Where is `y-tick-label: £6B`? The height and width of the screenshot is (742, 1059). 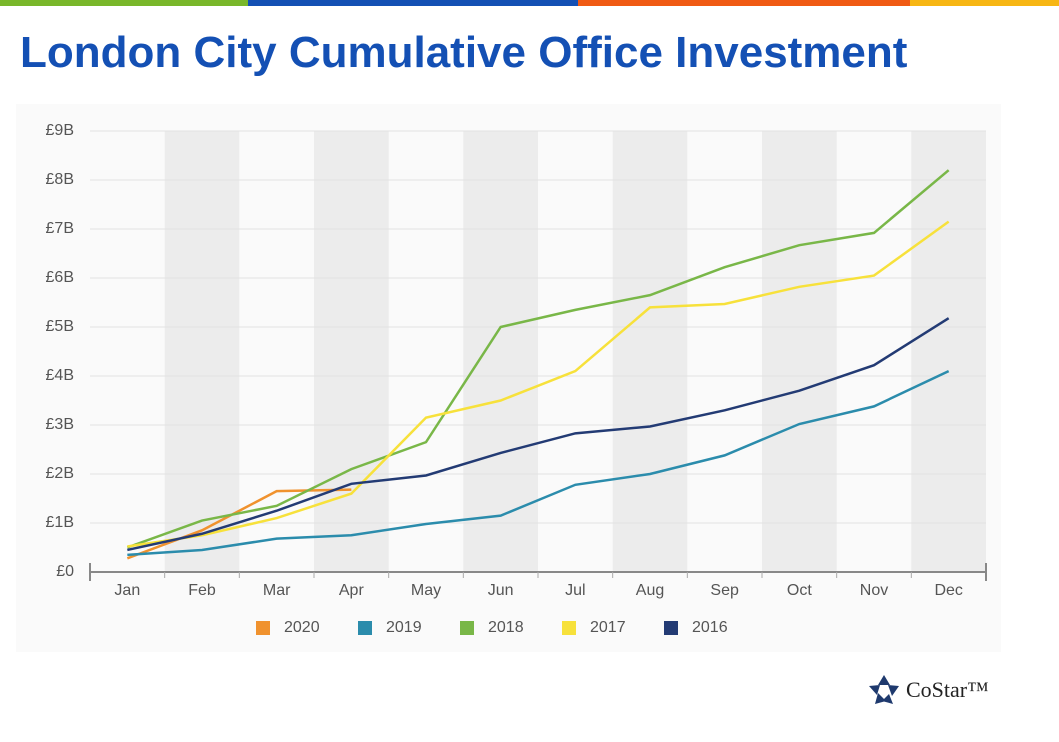
y-tick-label: £6B is located at coordinates (60, 277).